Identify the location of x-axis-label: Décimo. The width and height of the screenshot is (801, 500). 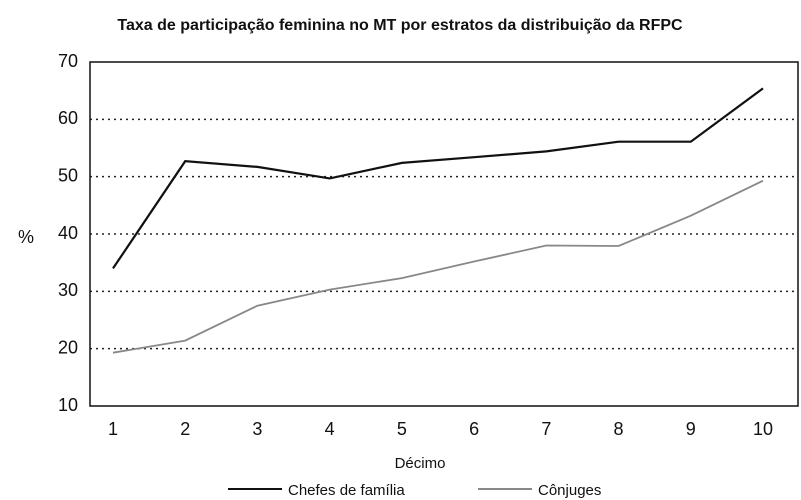
(420, 463).